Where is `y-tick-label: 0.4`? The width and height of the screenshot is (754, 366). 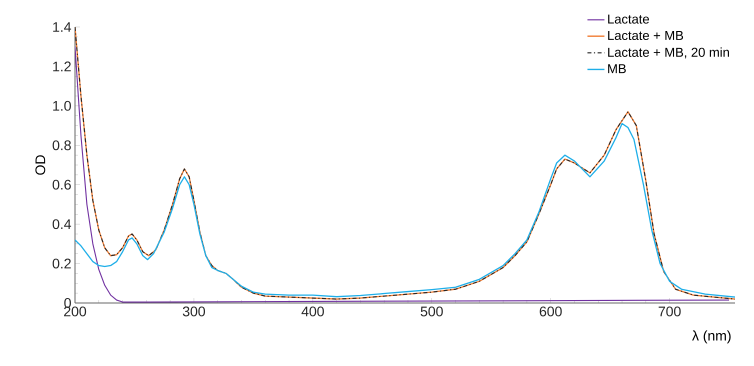
y-tick-label: 0.4 is located at coordinates (62, 224).